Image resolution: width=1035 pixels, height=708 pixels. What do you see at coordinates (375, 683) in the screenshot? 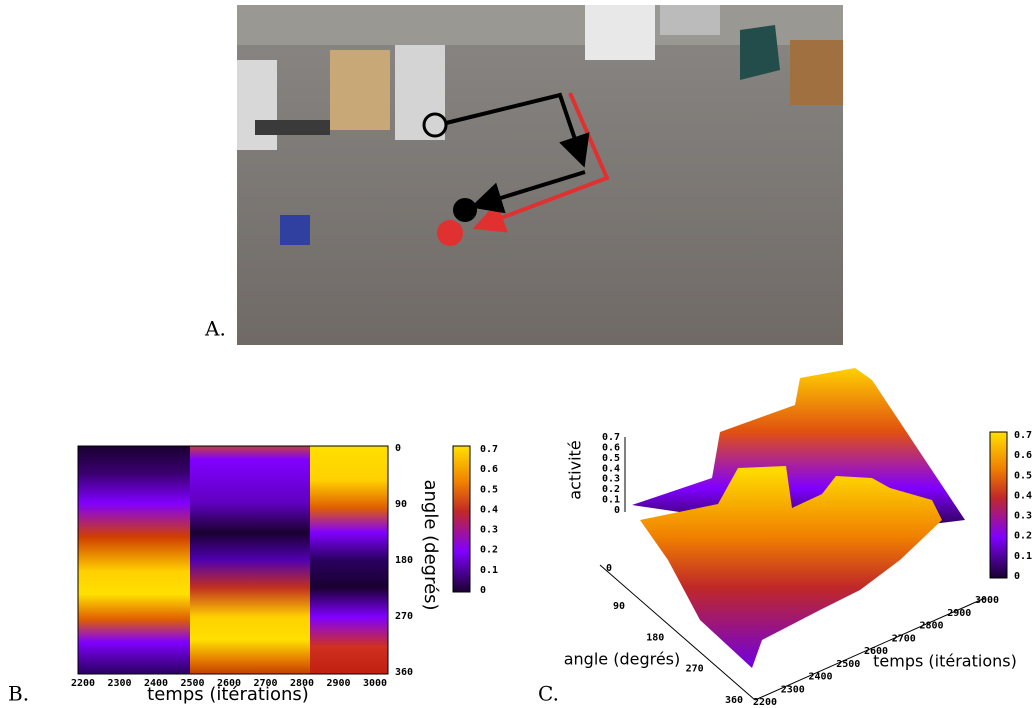
I see `x-tick-label: 3000` at bounding box center [375, 683].